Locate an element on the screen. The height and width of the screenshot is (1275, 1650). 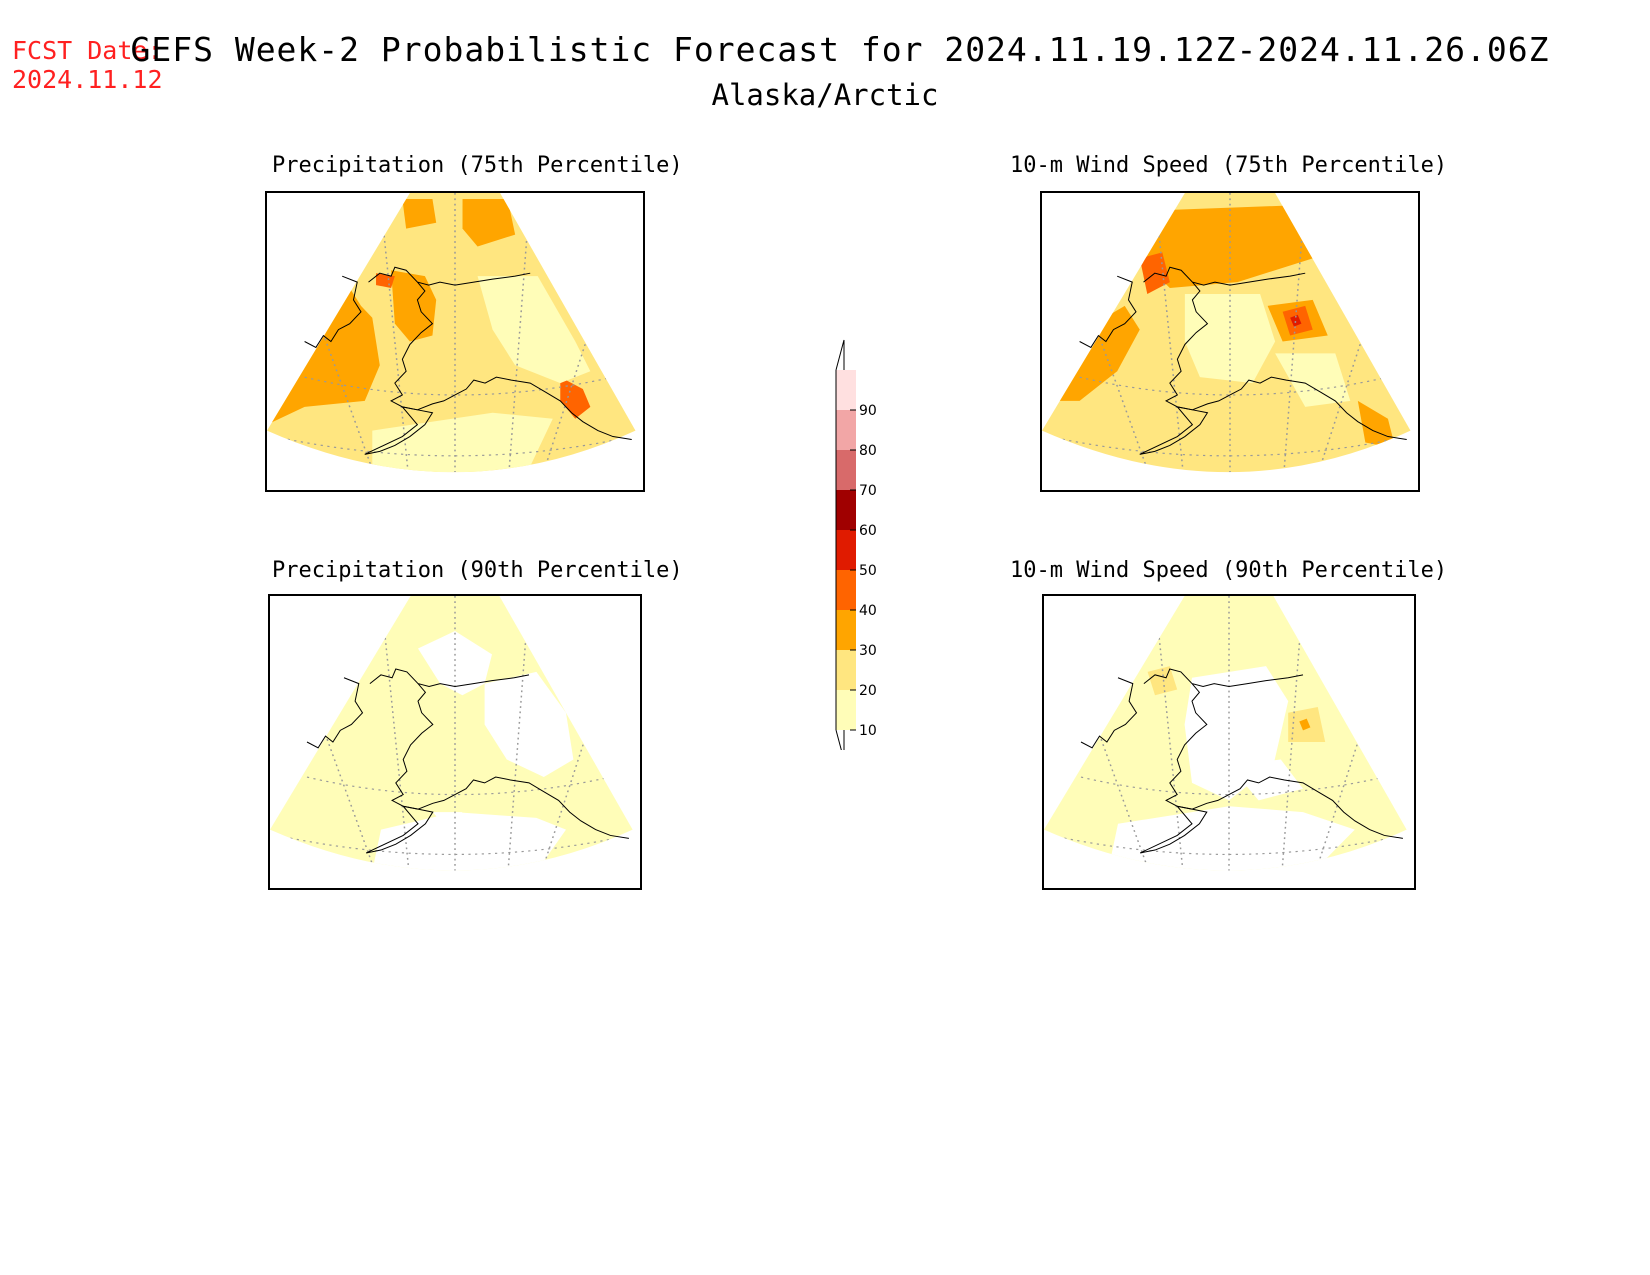
panel-title-precip75: Precipitation (75th Percentile) is located at coordinates (477, 165).